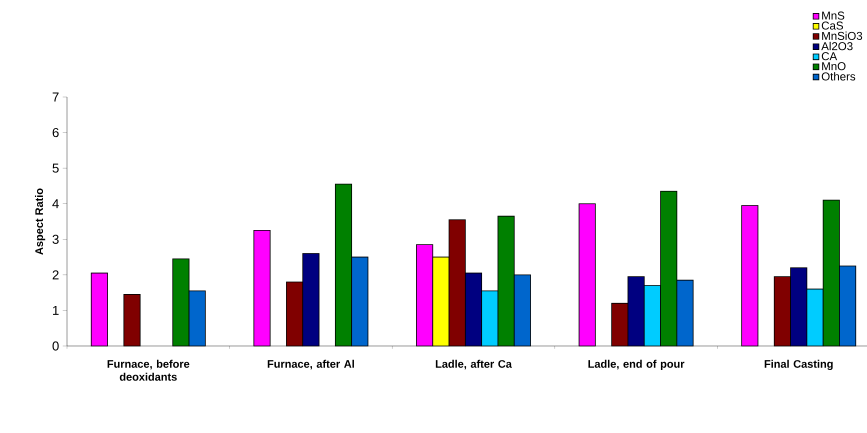 This screenshot has height=433, width=867. What do you see at coordinates (311, 365) in the screenshot?
I see `x-tick-label: Furnace, after Al` at bounding box center [311, 365].